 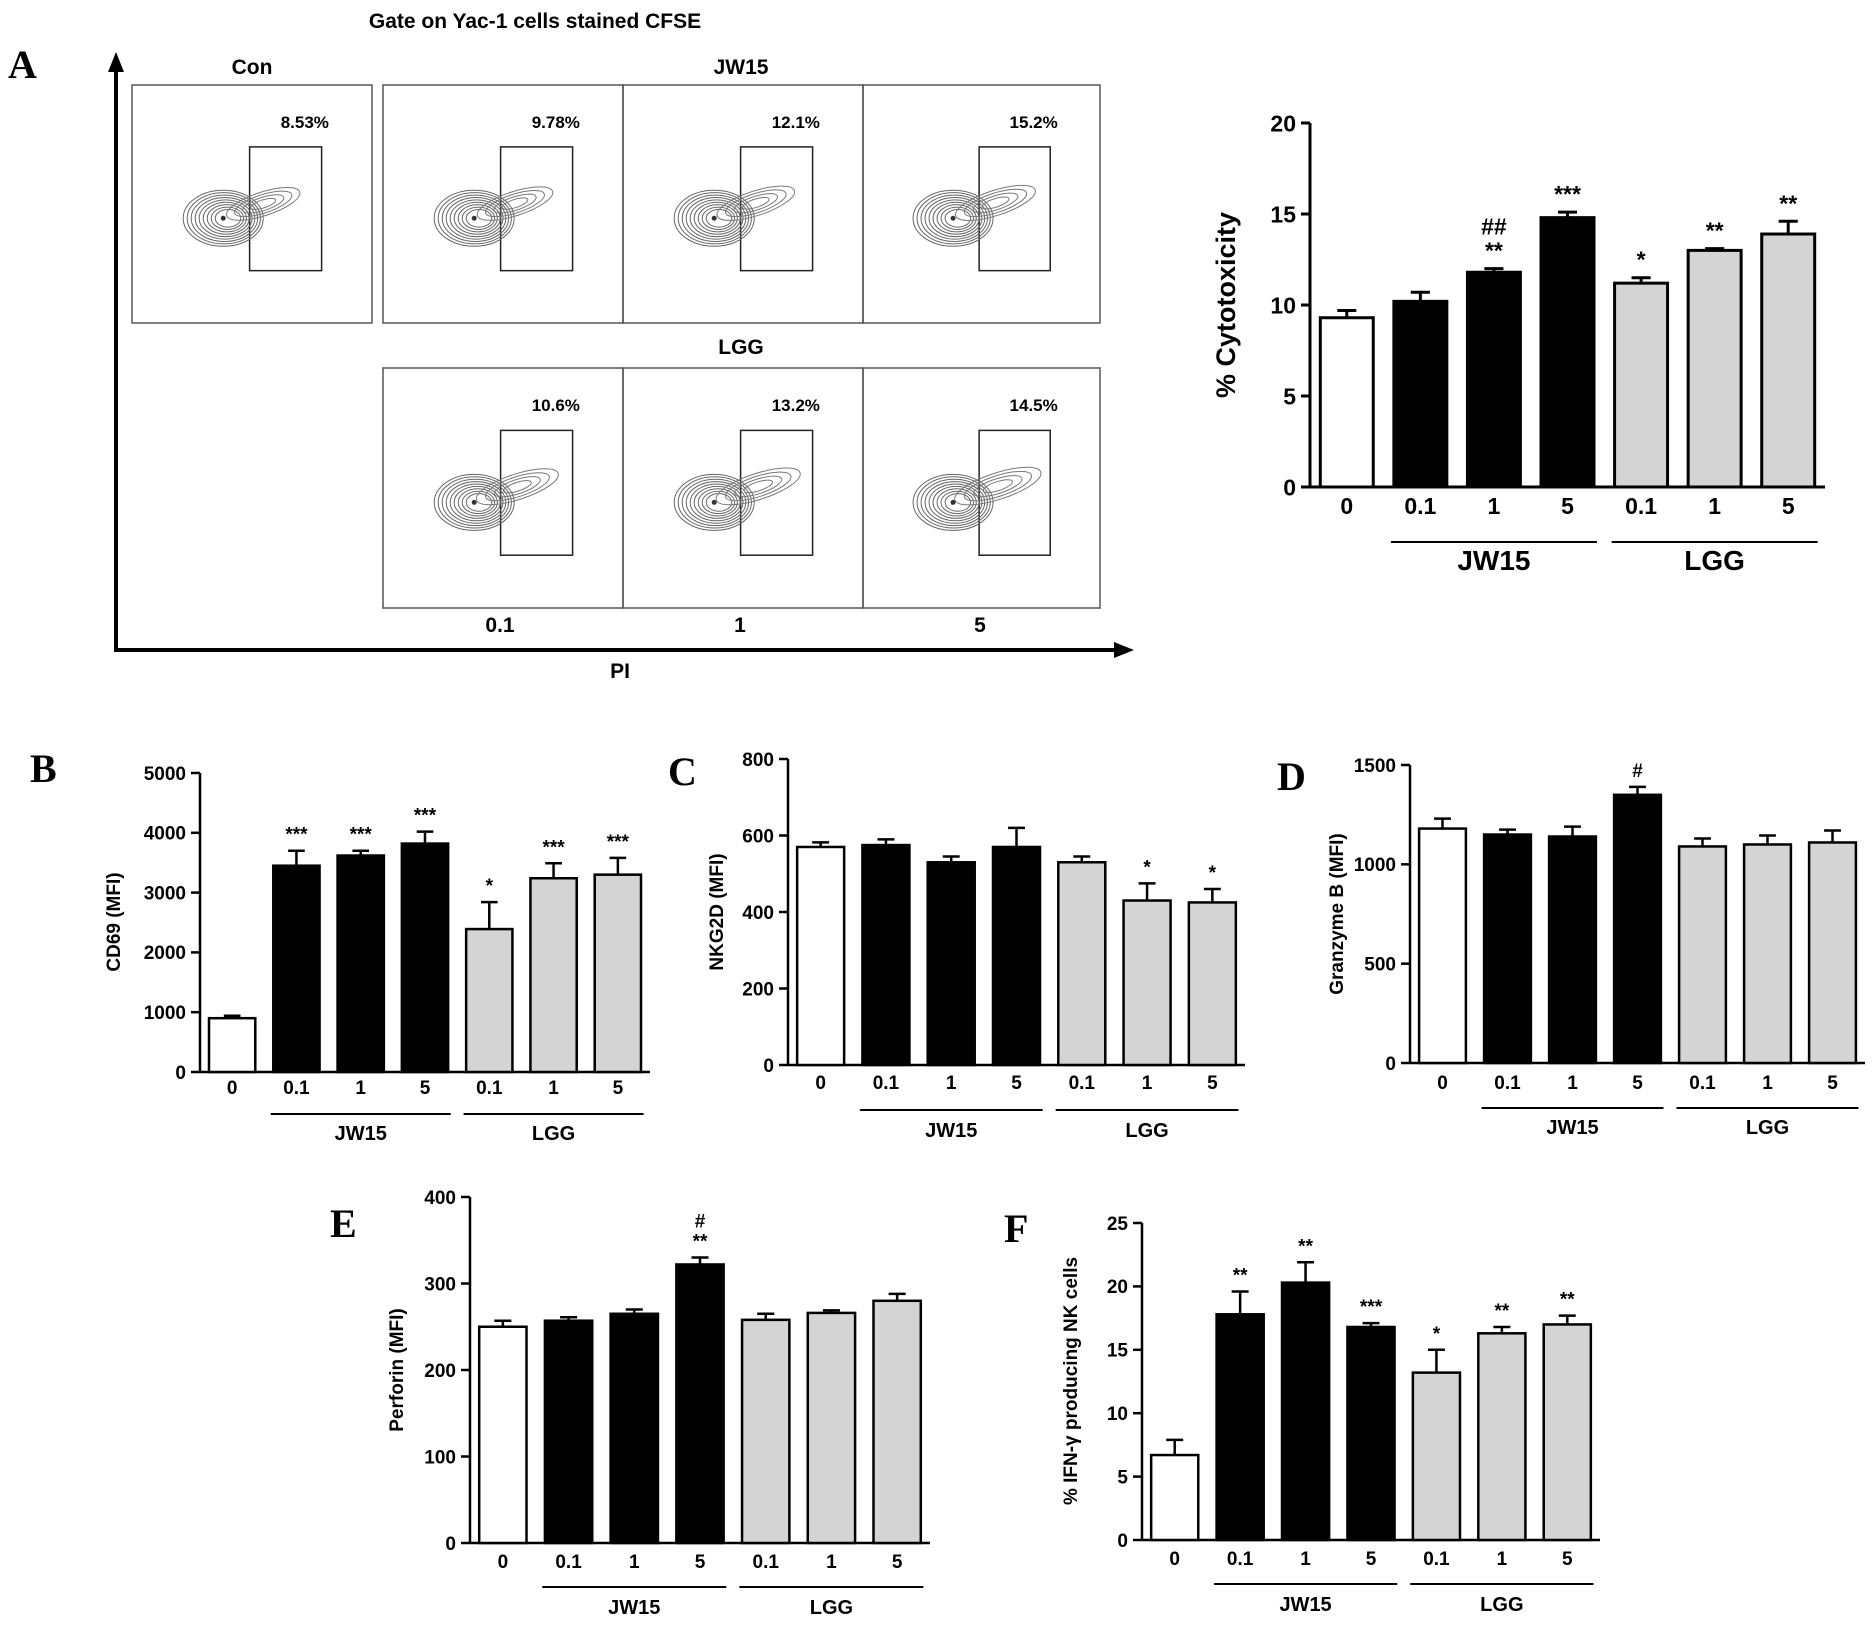 I want to click on flow-plot-frame, so click(x=981, y=488).